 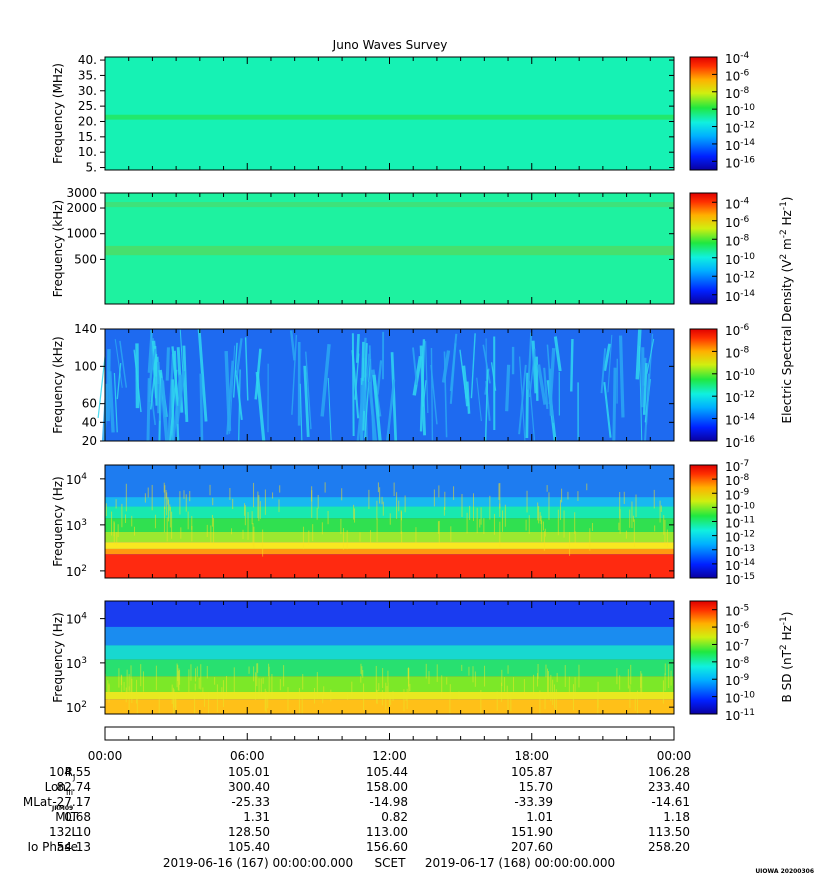 What do you see at coordinates (249, 832) in the screenshot?
I see `ephemeris-value: 128.50` at bounding box center [249, 832].